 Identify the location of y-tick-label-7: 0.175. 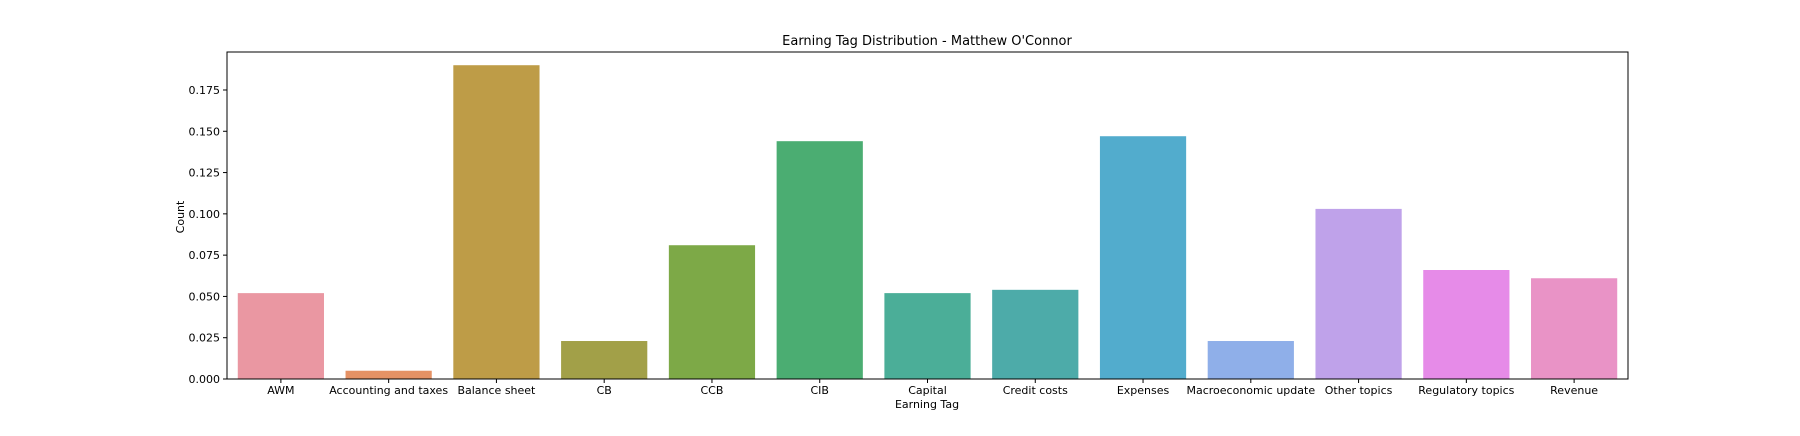
(205, 90).